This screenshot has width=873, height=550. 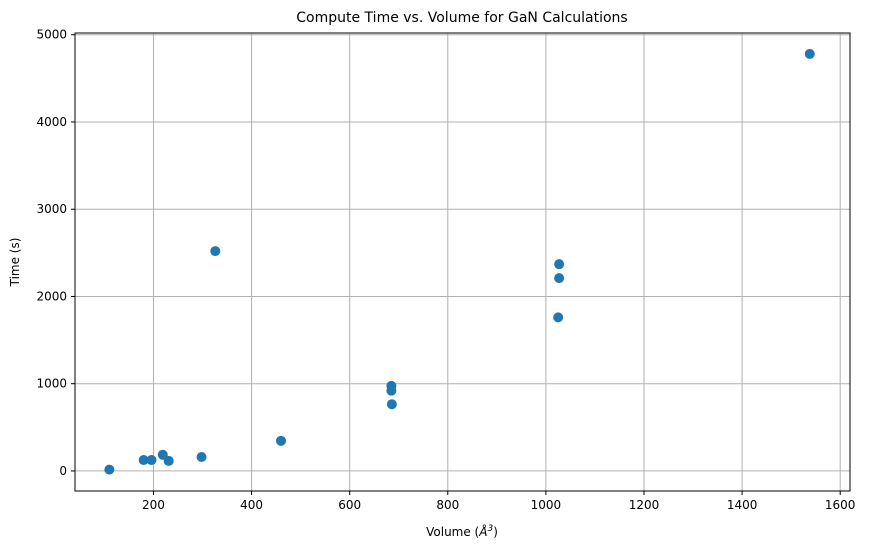 I want to click on y-tick-label: 0, so click(x=63, y=471).